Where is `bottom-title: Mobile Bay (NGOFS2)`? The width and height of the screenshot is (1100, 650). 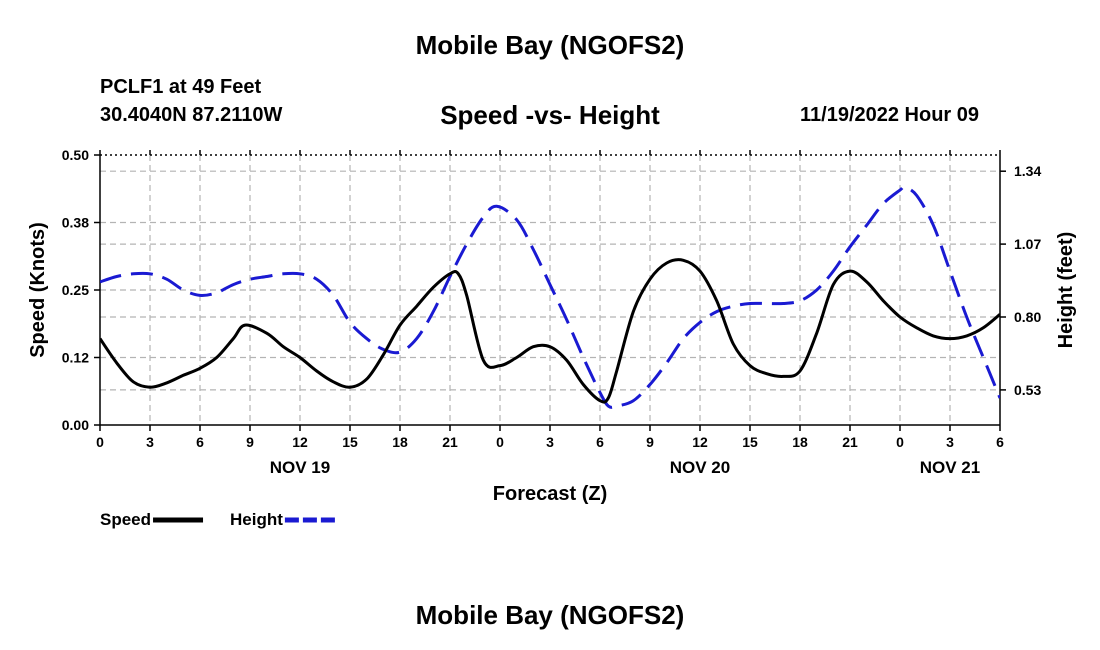 bottom-title: Mobile Bay (NGOFS2) is located at coordinates (550, 615).